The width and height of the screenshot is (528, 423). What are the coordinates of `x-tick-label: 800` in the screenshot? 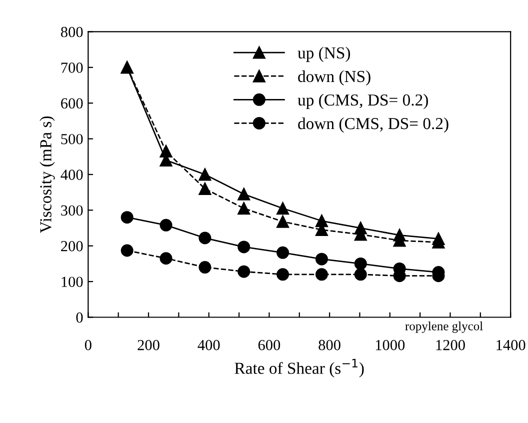 It's located at (329, 345).